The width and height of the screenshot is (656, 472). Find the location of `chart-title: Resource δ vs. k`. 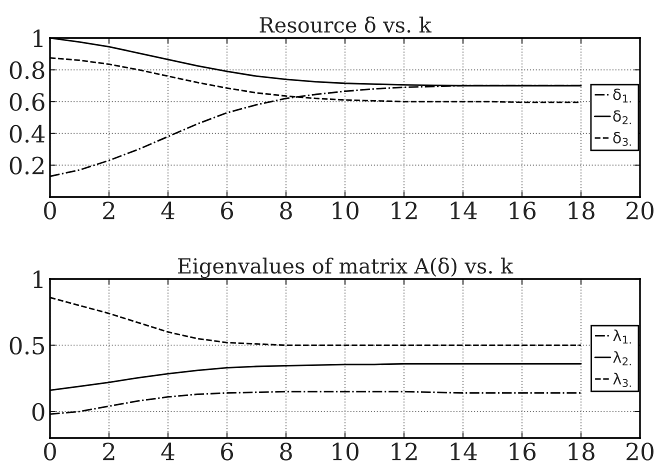

chart-title: Resource δ vs. k is located at coordinates (346, 24).